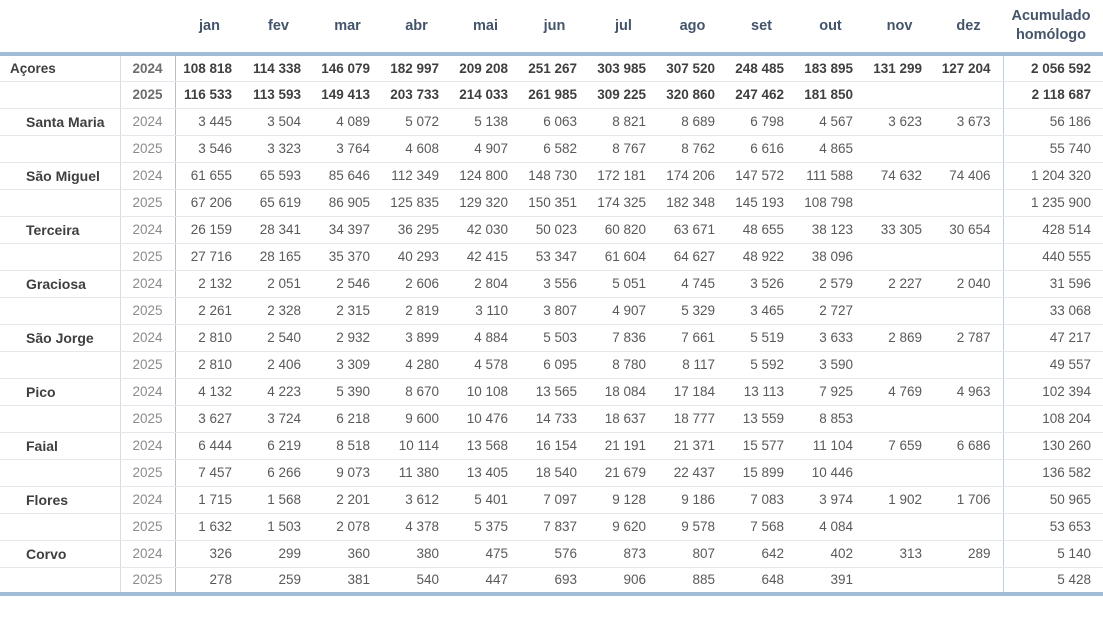 The image size is (1103, 631). I want to click on year-column-header, so click(147, 28).